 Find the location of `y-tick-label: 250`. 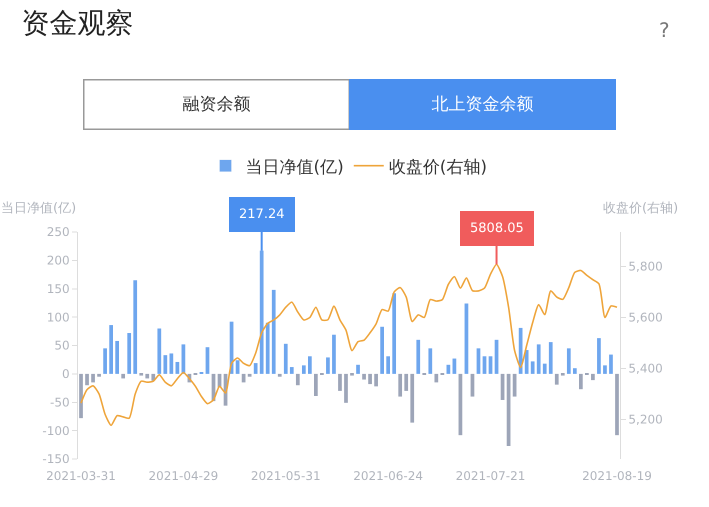

y-tick-label: 250 is located at coordinates (58, 232).